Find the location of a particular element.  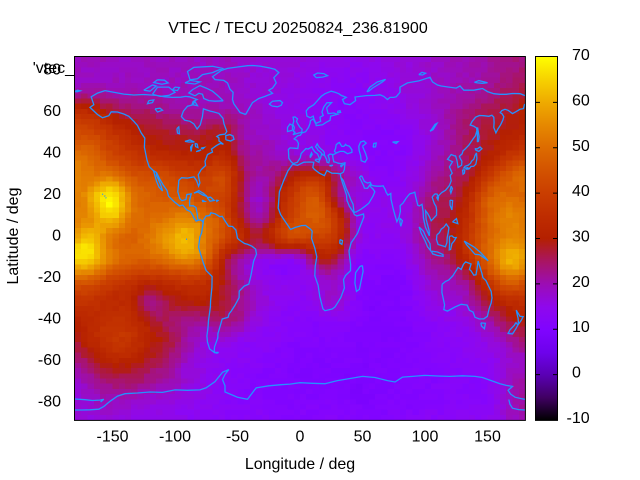

svg-text: -20 is located at coordinates (49, 277).